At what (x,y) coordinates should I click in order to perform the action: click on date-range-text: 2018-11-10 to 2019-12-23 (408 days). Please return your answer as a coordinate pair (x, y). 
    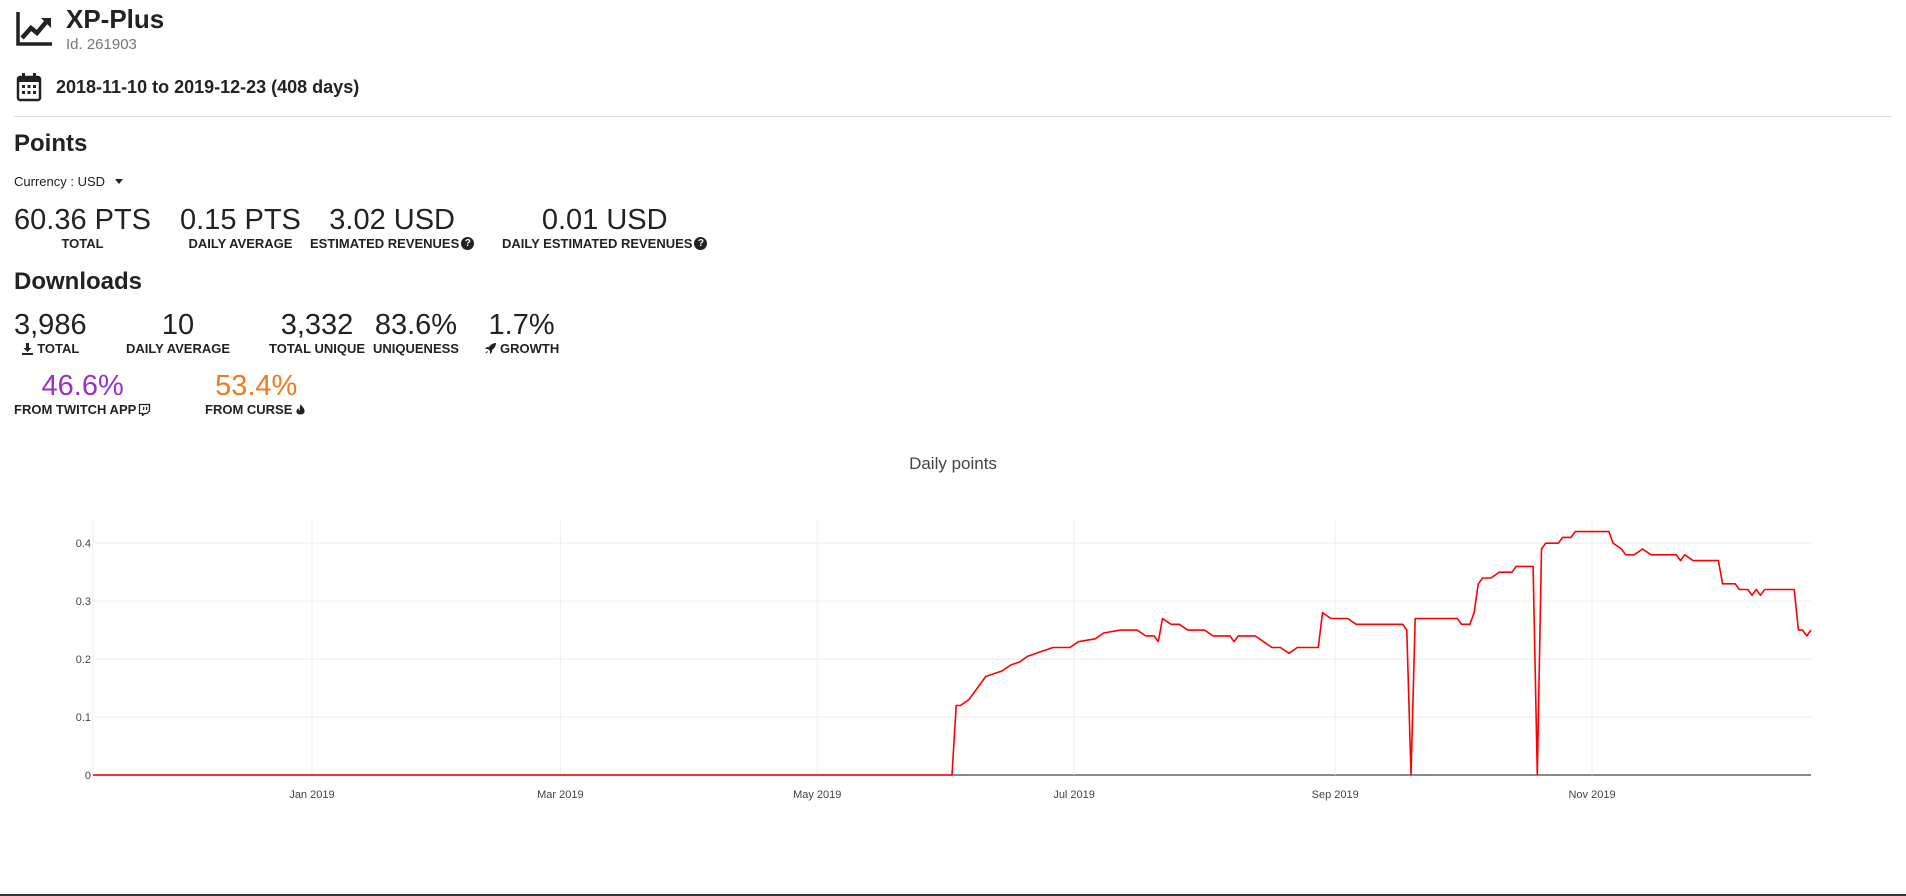
    Looking at the image, I should click on (208, 86).